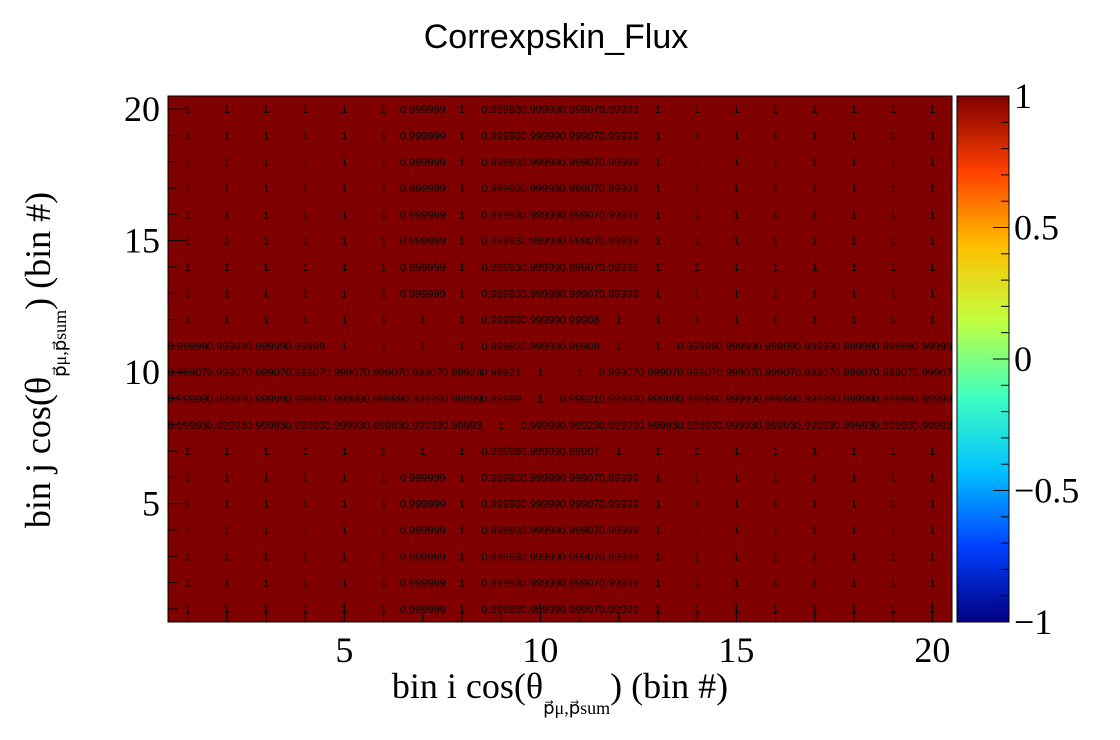 The width and height of the screenshot is (1120, 740). I want to click on heatmap-cell-value: 0.999999, so click(423, 478).